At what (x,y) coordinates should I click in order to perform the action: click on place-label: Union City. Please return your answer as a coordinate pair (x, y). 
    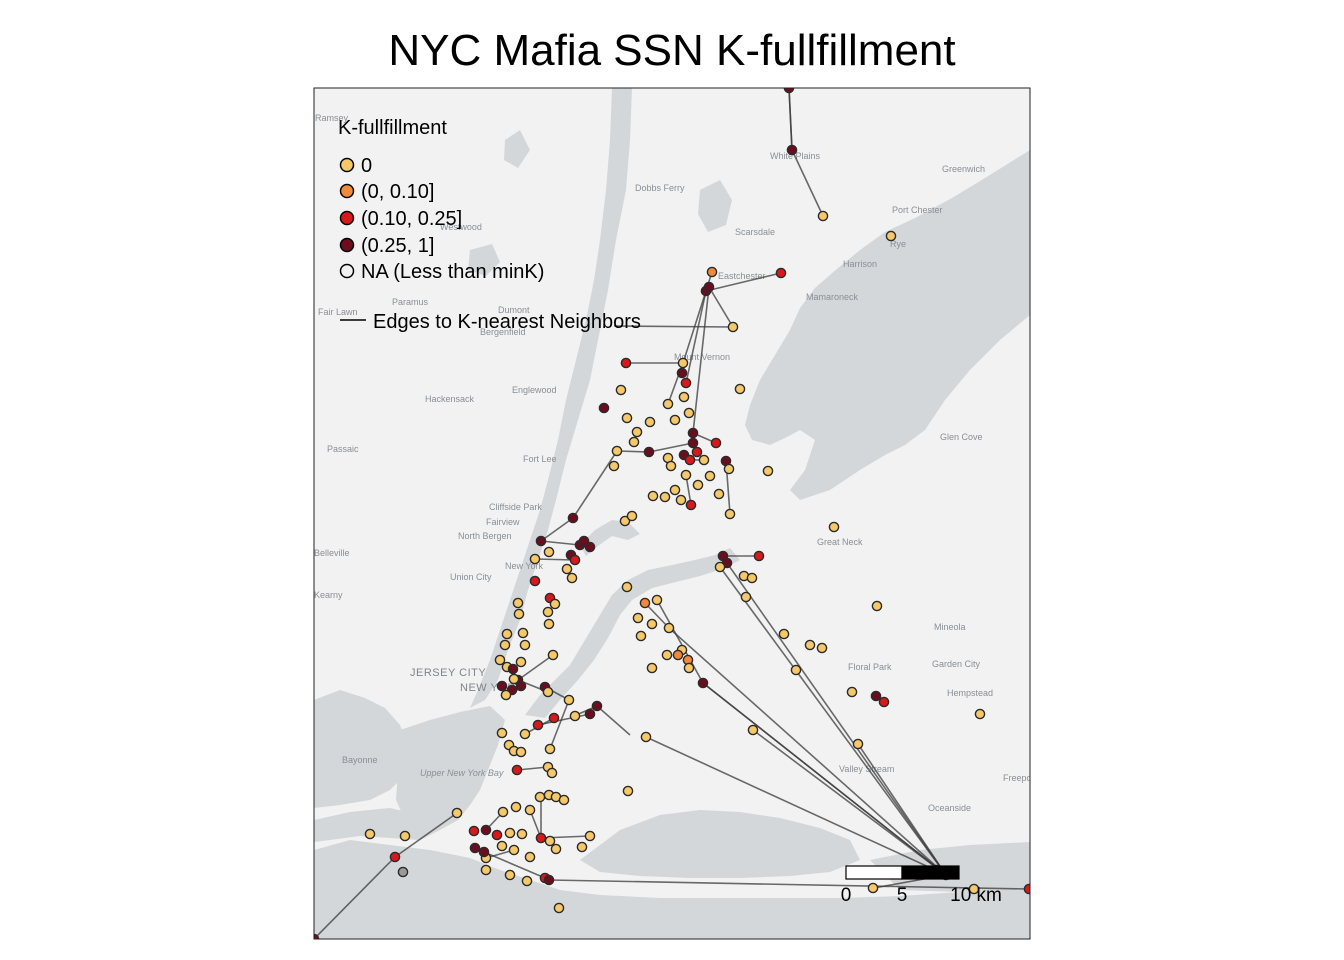
    Looking at the image, I should click on (471, 577).